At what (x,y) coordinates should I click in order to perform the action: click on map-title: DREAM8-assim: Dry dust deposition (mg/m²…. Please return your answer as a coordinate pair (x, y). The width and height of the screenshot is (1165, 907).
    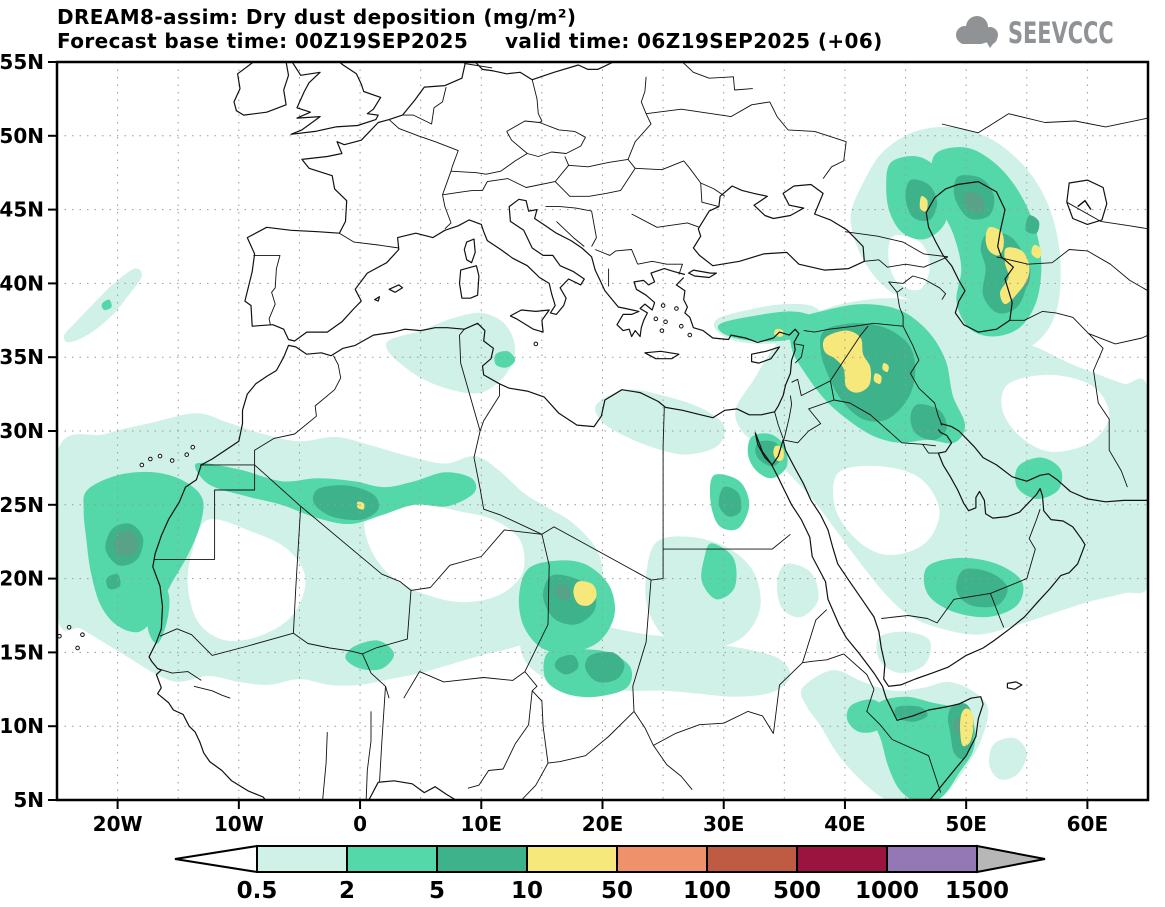
    Looking at the image, I should click on (317, 17).